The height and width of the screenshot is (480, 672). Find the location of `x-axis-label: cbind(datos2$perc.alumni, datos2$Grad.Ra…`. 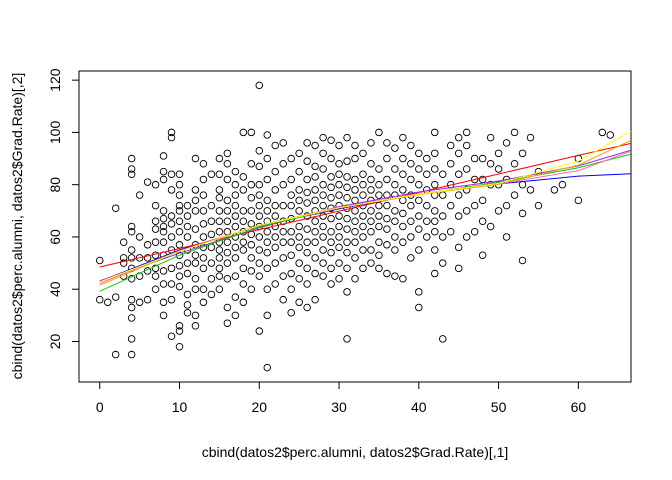

x-axis-label: cbind(datos2$perc.alumni, datos2$Grad.Ra… is located at coordinates (355, 452).